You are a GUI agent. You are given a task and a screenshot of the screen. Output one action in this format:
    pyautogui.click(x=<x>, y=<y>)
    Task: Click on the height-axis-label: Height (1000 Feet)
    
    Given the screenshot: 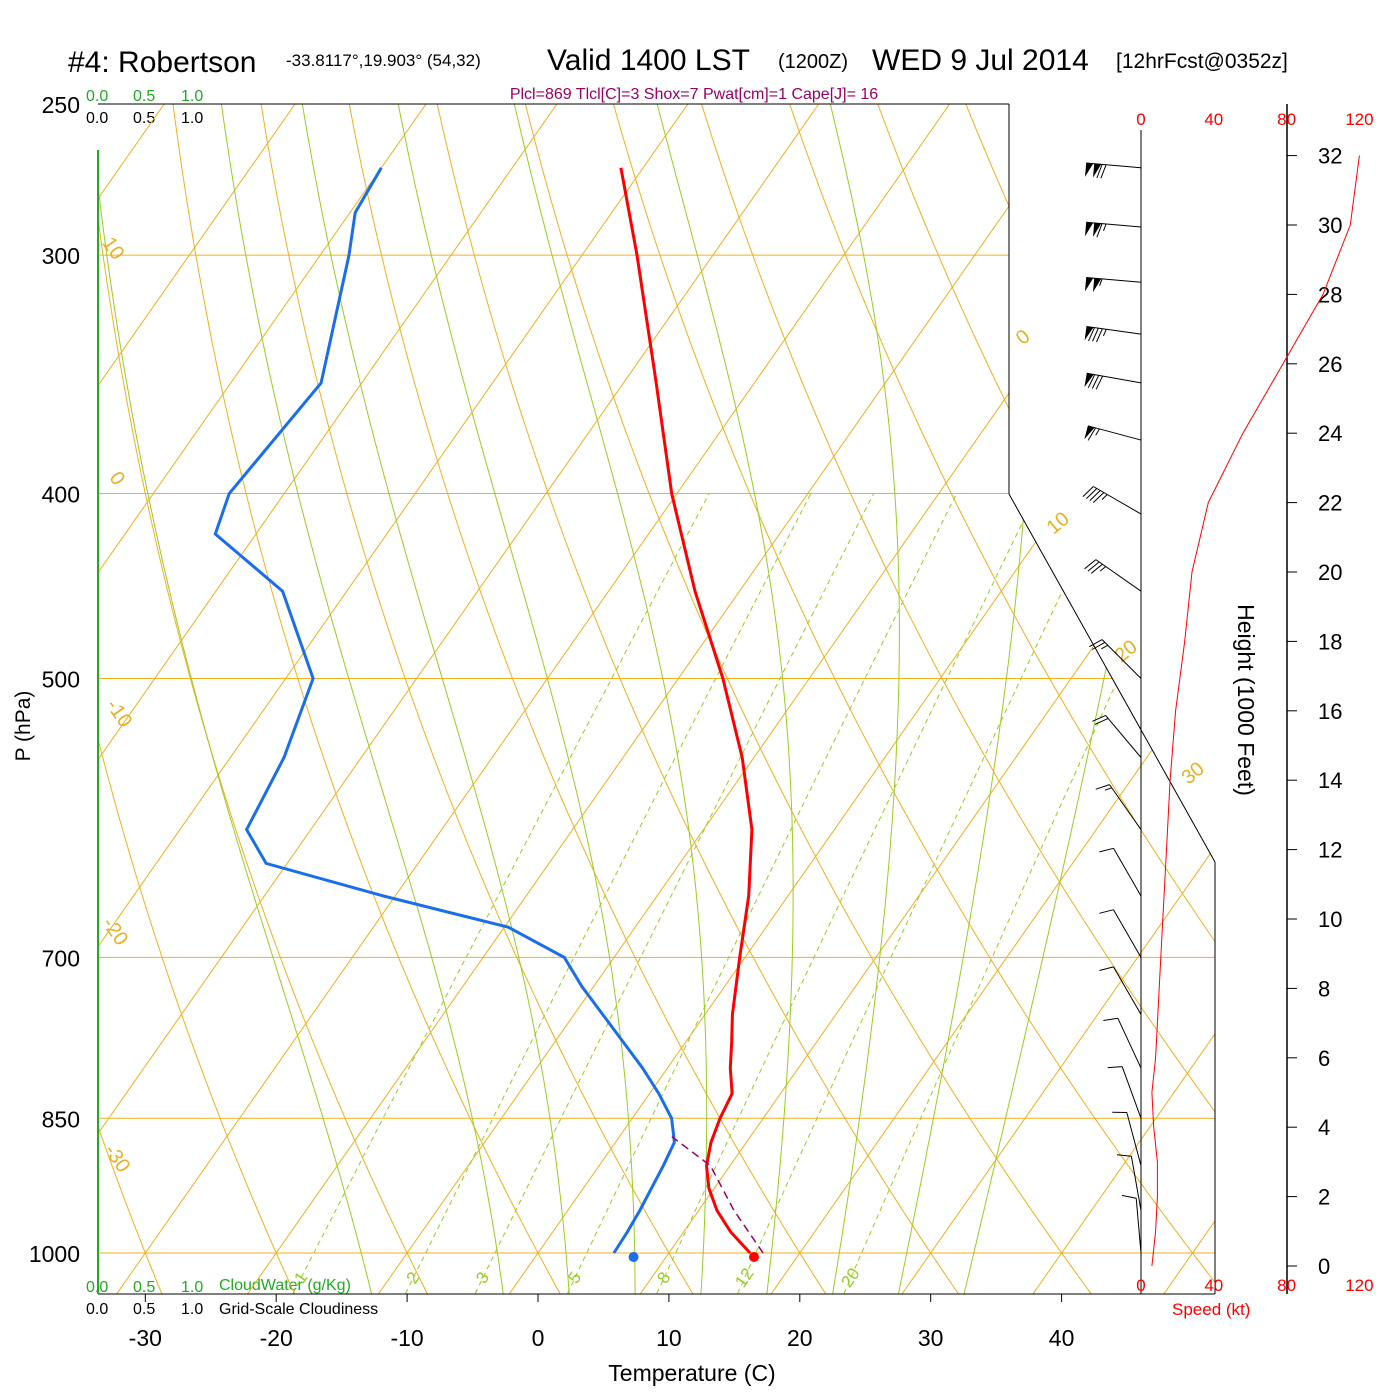 What is the action you would take?
    pyautogui.click(x=1246, y=700)
    